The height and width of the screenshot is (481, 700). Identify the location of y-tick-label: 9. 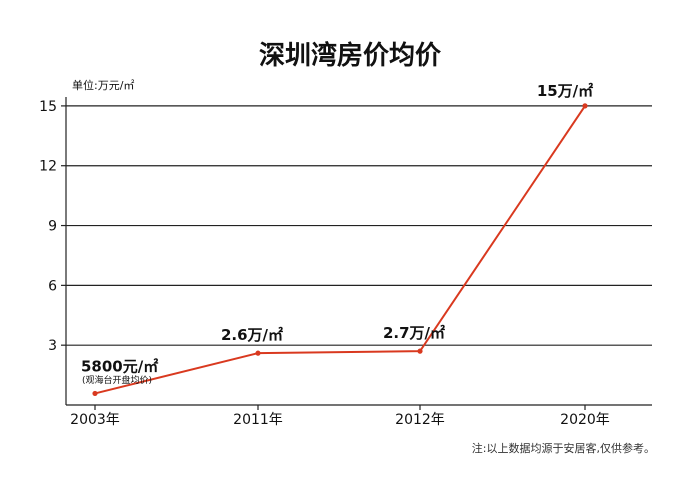
(52, 227).